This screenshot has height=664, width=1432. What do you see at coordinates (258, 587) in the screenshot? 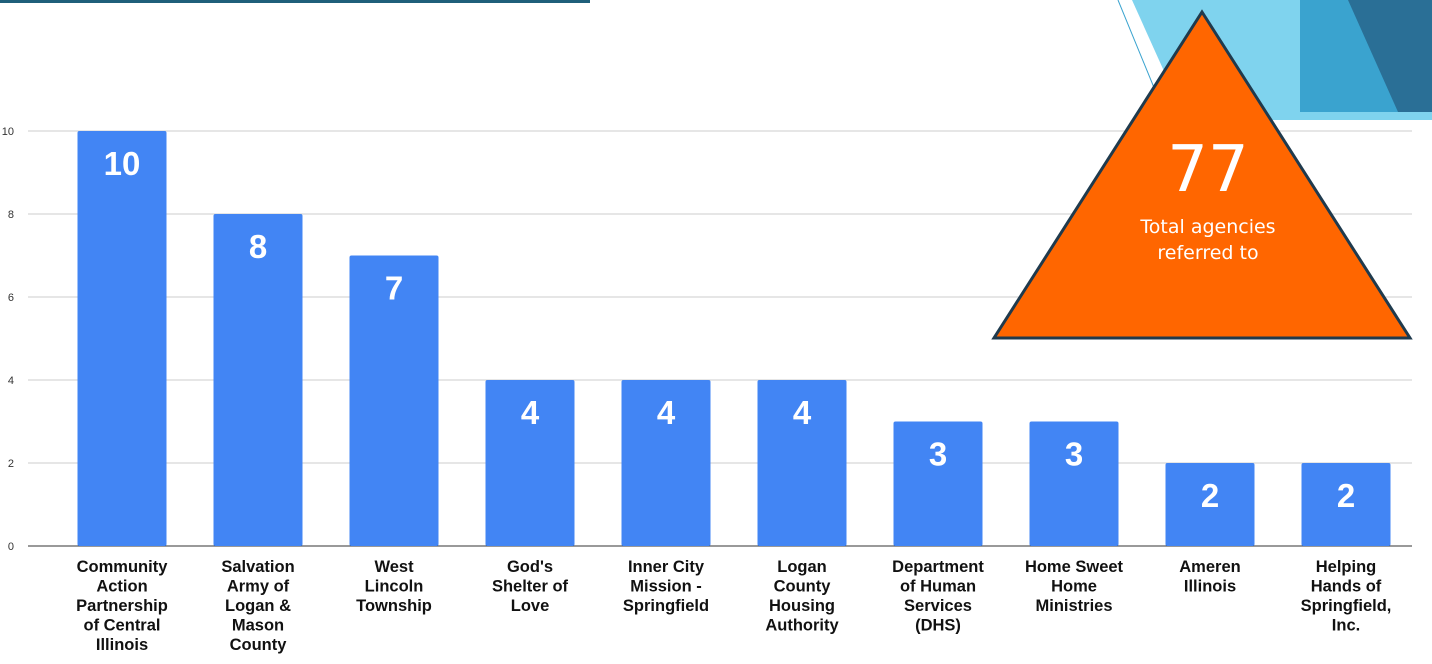
I see `category-label-line: Army of` at bounding box center [258, 587].